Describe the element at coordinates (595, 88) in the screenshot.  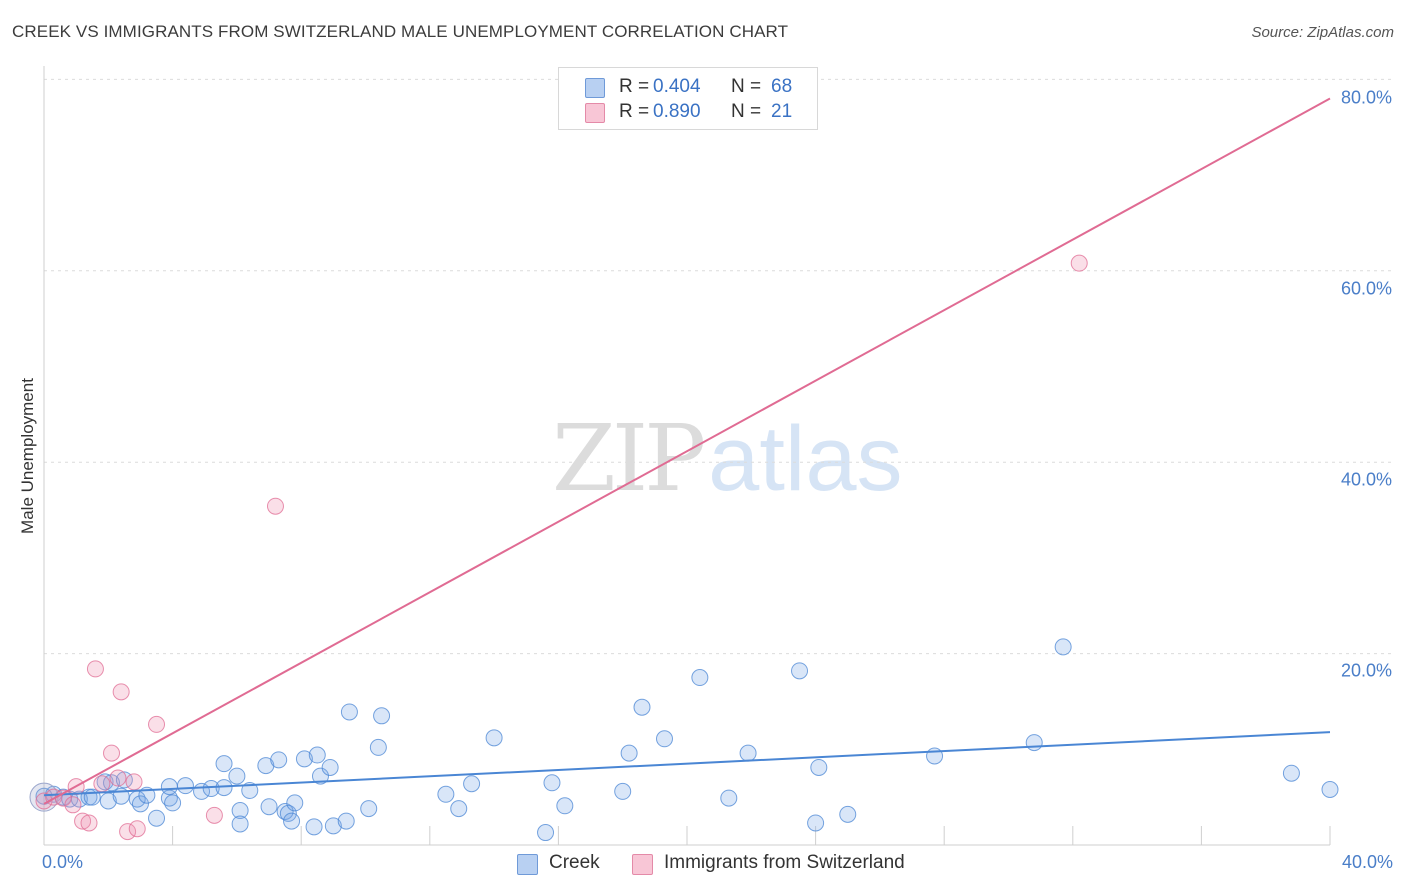
I see `creek-swatch` at that location.